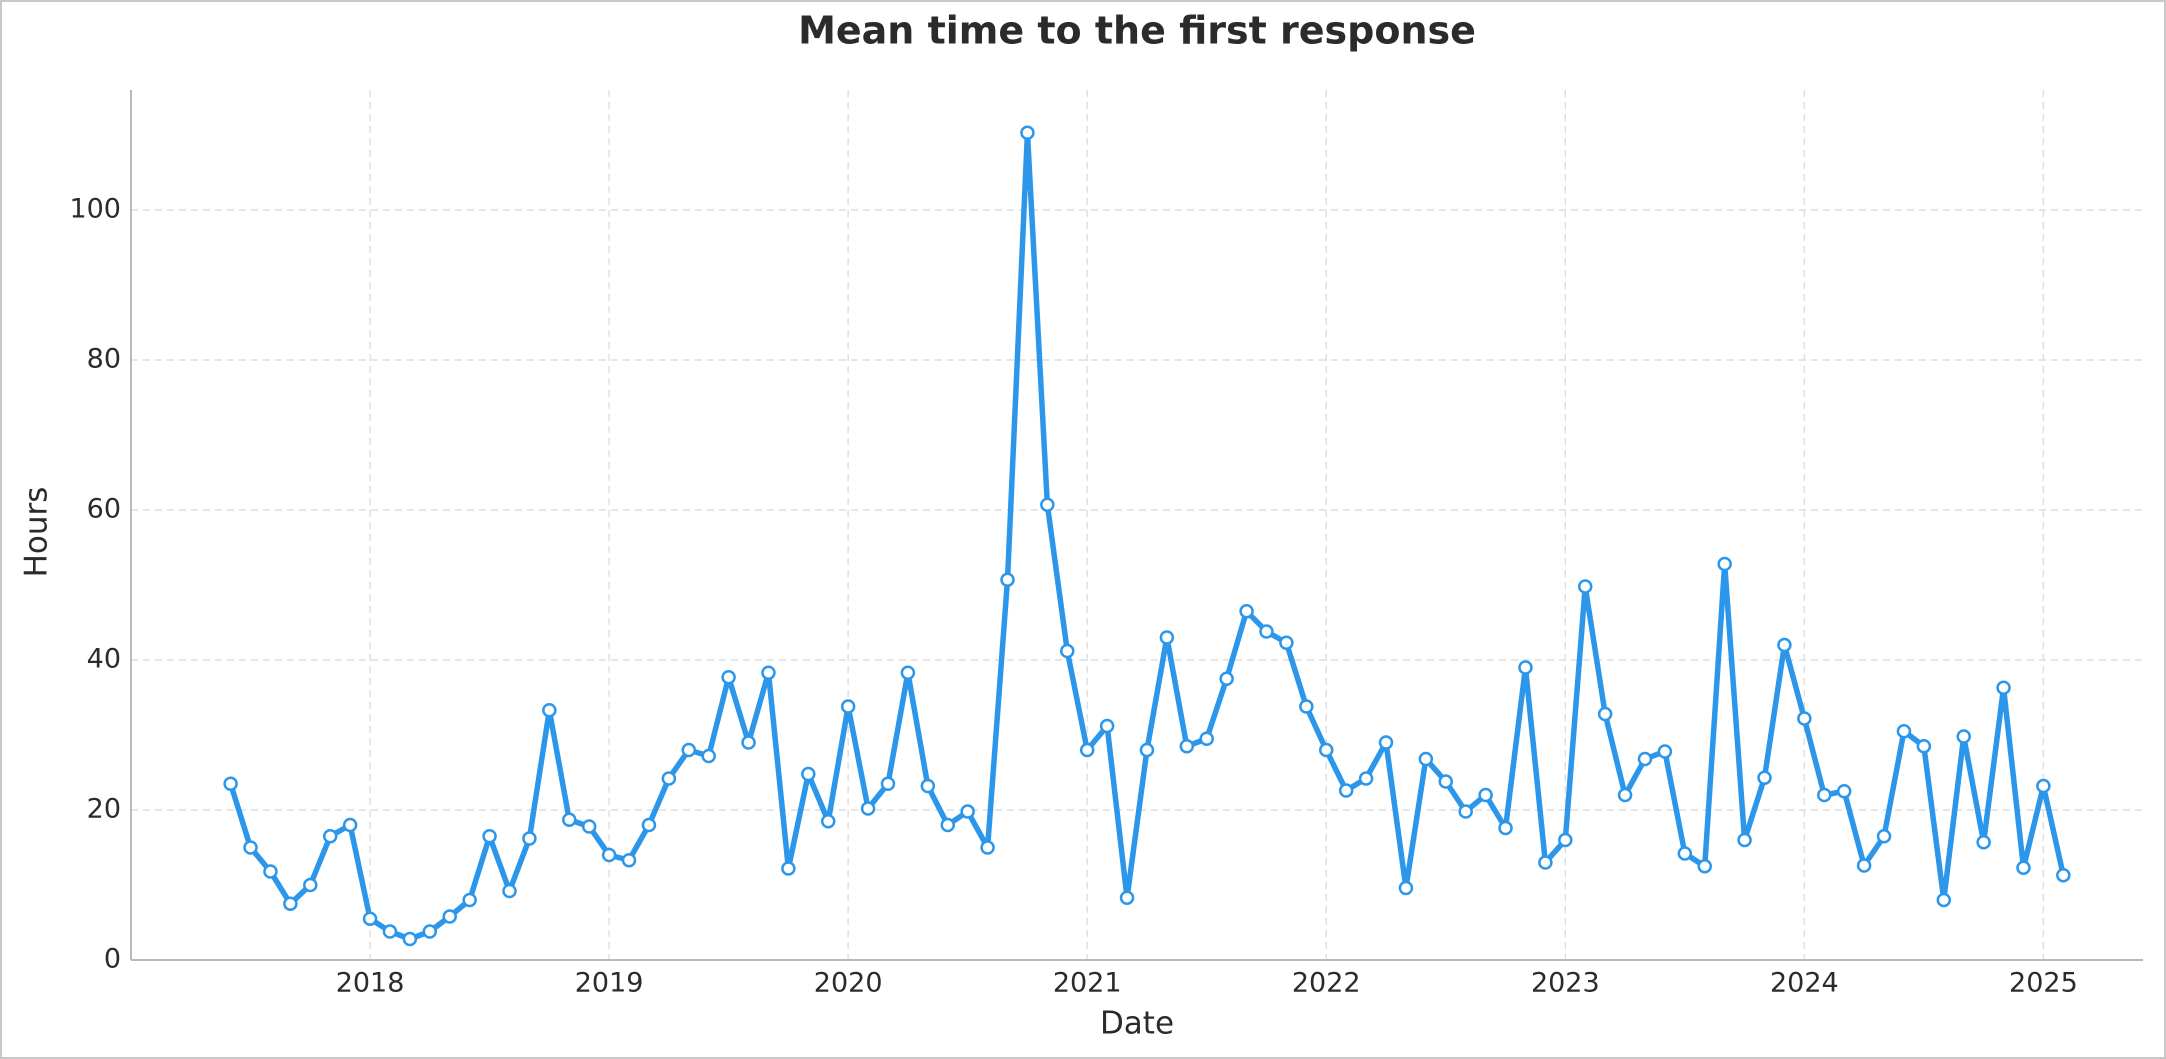 The height and width of the screenshot is (1059, 2166). What do you see at coordinates (37, 532) in the screenshot?
I see `y-axis-label: Hours` at bounding box center [37, 532].